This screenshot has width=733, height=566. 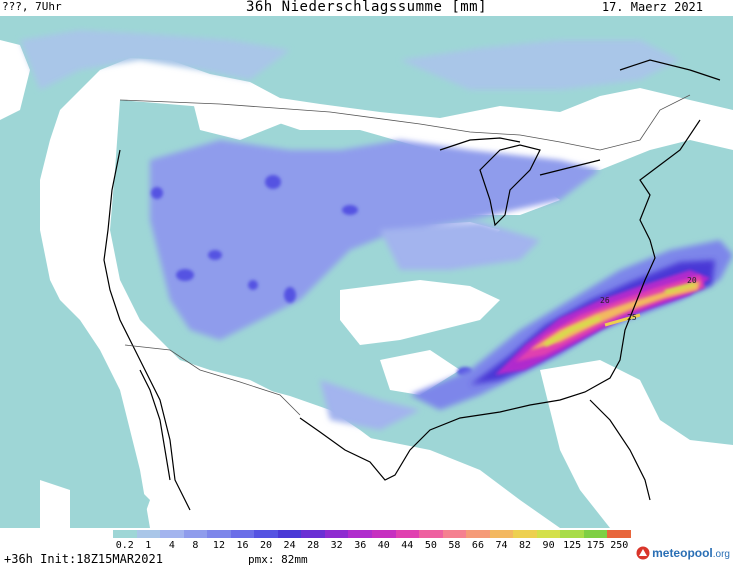 What do you see at coordinates (525, 545) in the screenshot?
I see `legend-tick-label: 82` at bounding box center [525, 545].